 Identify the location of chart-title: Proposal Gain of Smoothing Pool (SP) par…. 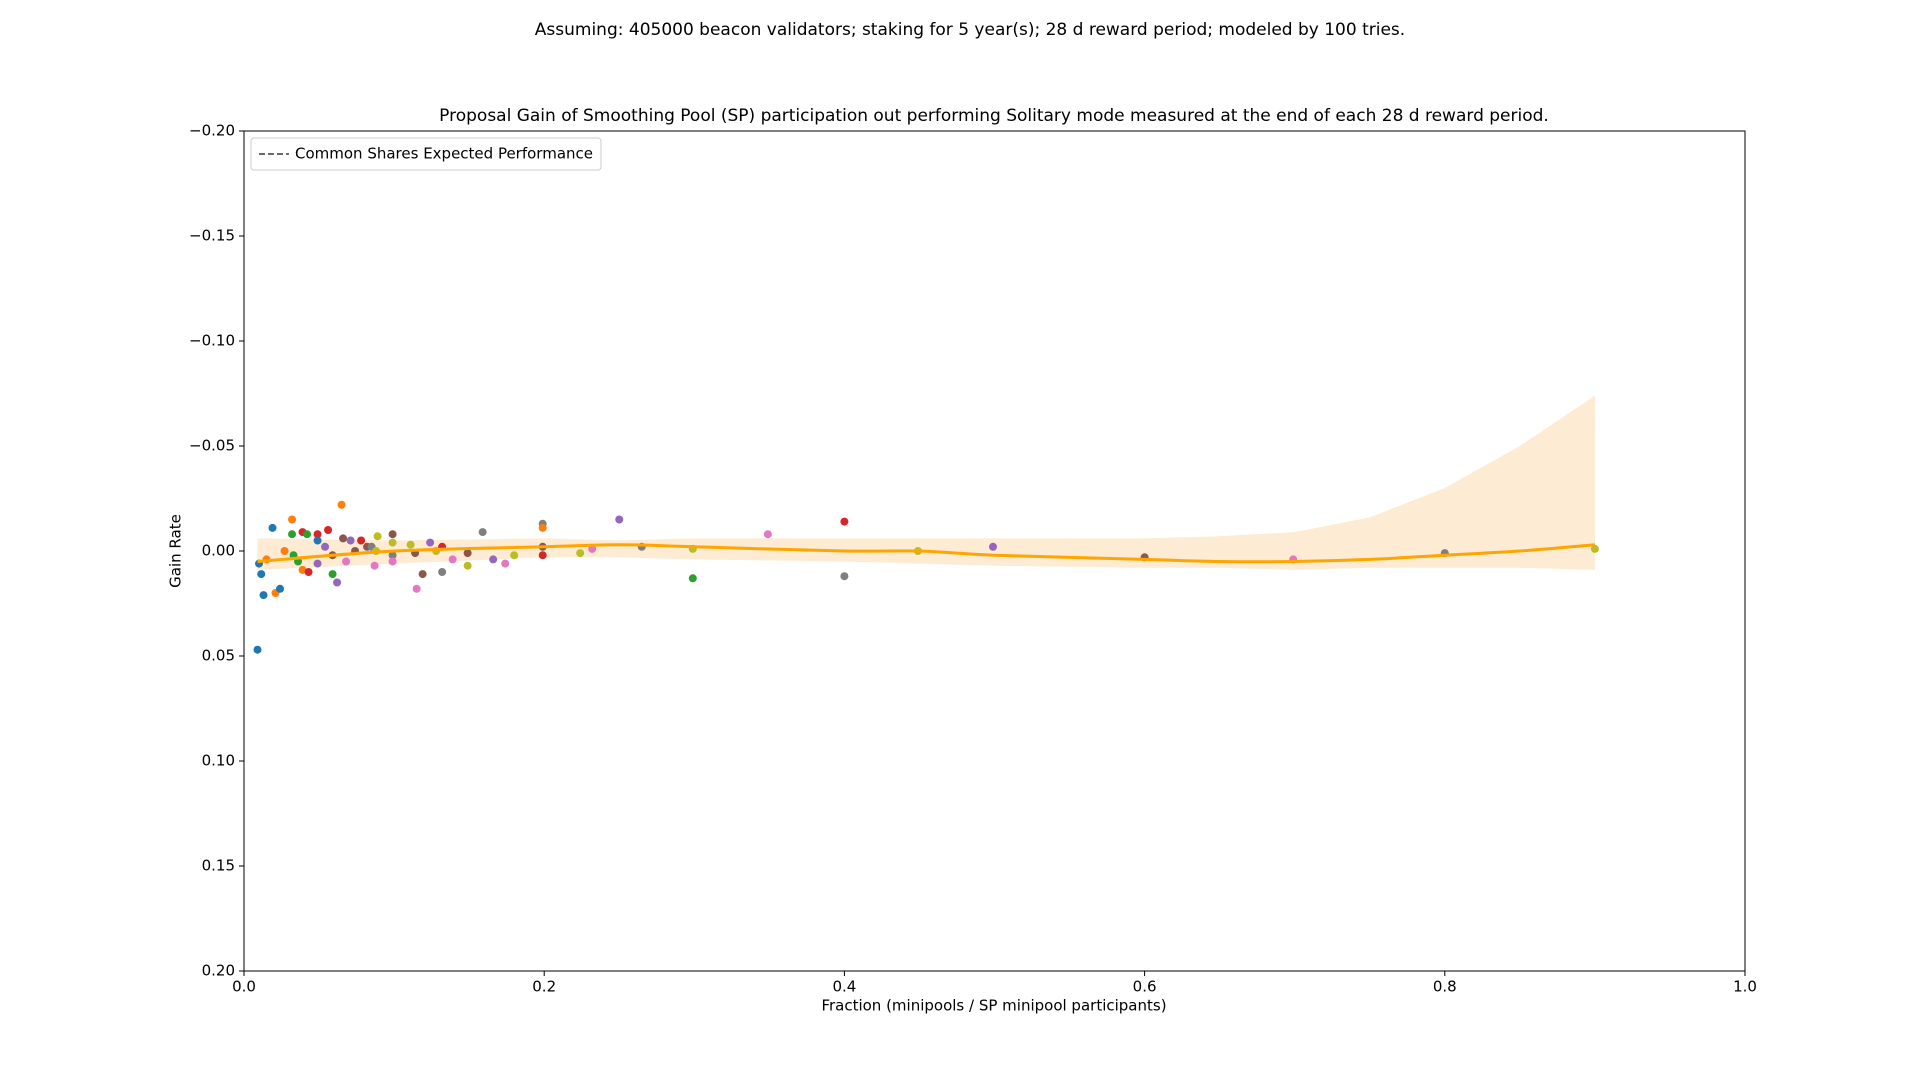
(994, 116).